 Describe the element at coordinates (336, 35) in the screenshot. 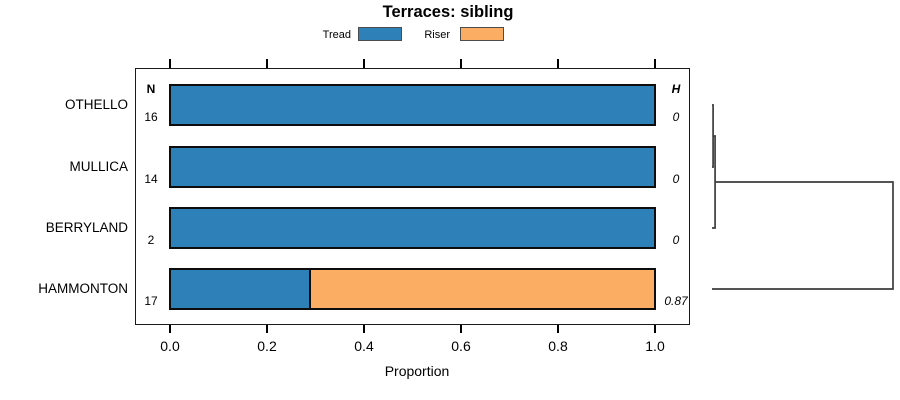

I see `legend-label-tread: Tread` at that location.